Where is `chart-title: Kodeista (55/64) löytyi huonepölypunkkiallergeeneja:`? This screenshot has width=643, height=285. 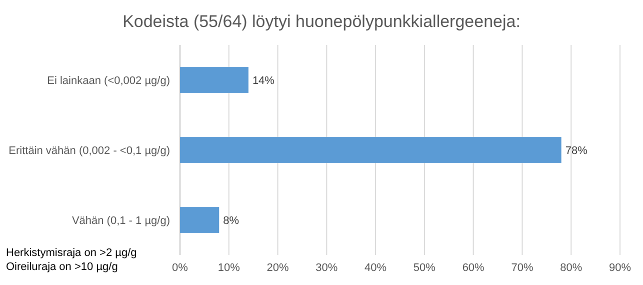
chart-title: Kodeista (55/64) löytyi huonepölypunkkiallergeeneja: is located at coordinates (321, 21).